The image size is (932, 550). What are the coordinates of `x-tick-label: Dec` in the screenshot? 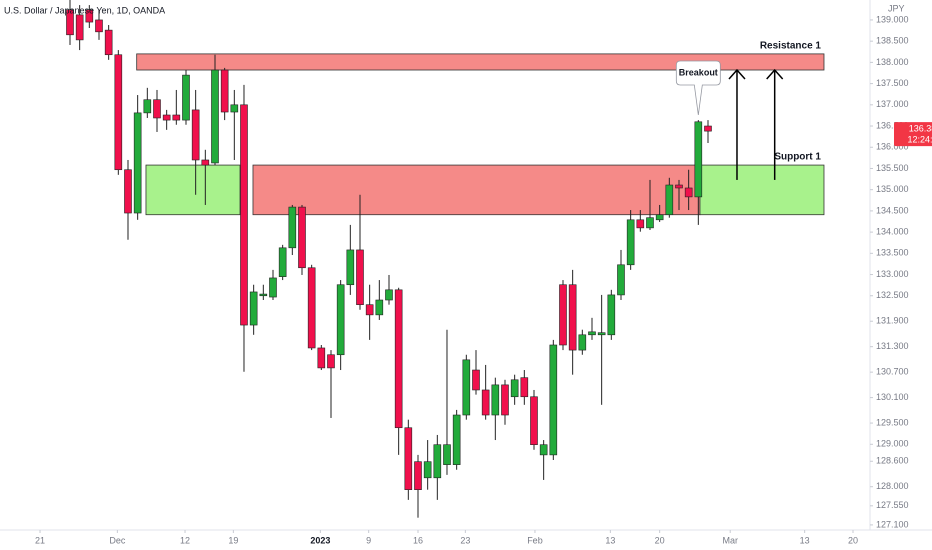 It's located at (117, 540).